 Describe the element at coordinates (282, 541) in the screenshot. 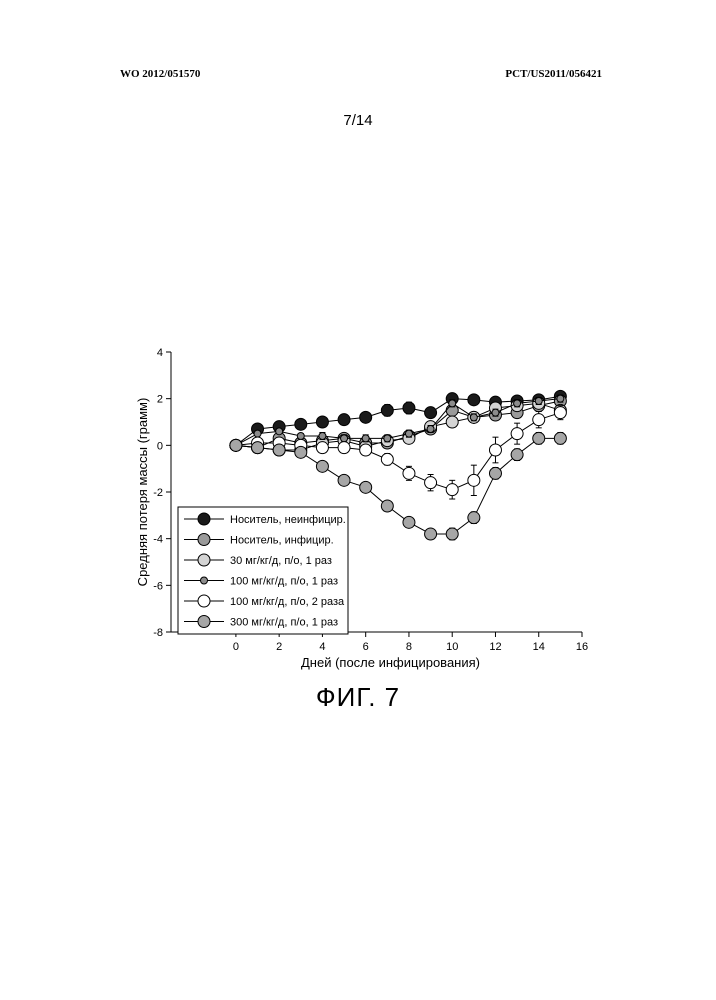

I see `legend-entry: Носитель, инфицир.` at that location.